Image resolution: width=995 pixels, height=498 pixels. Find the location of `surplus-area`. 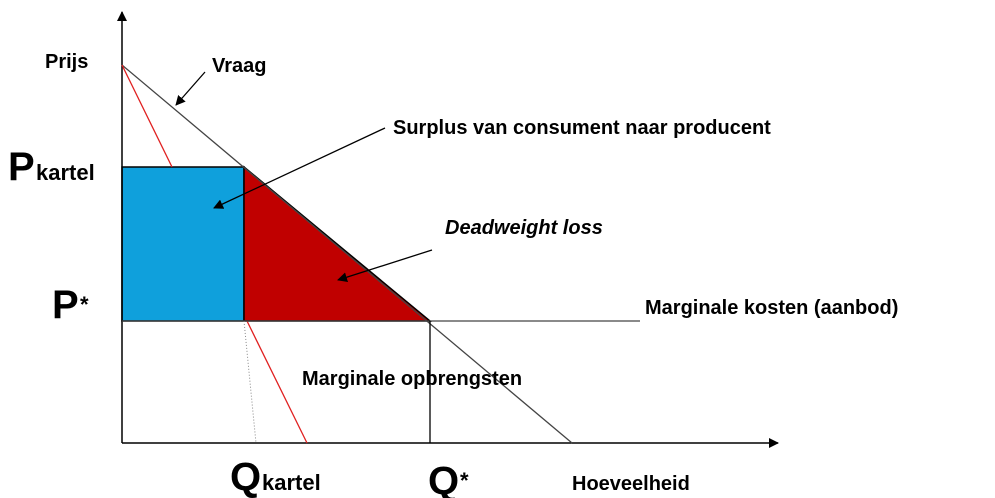

surplus-area is located at coordinates (183, 244).